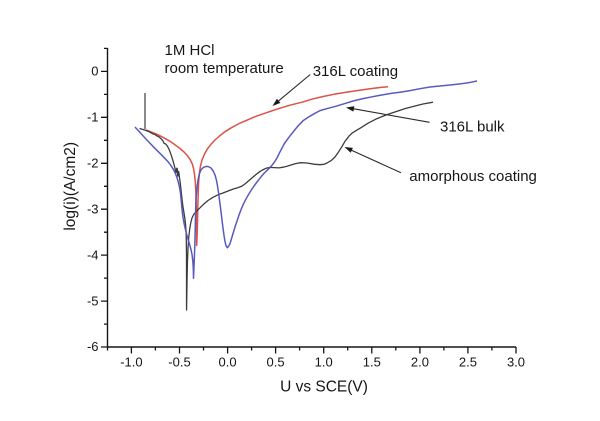  I want to click on svg-text: 316L coating, so click(355, 71).